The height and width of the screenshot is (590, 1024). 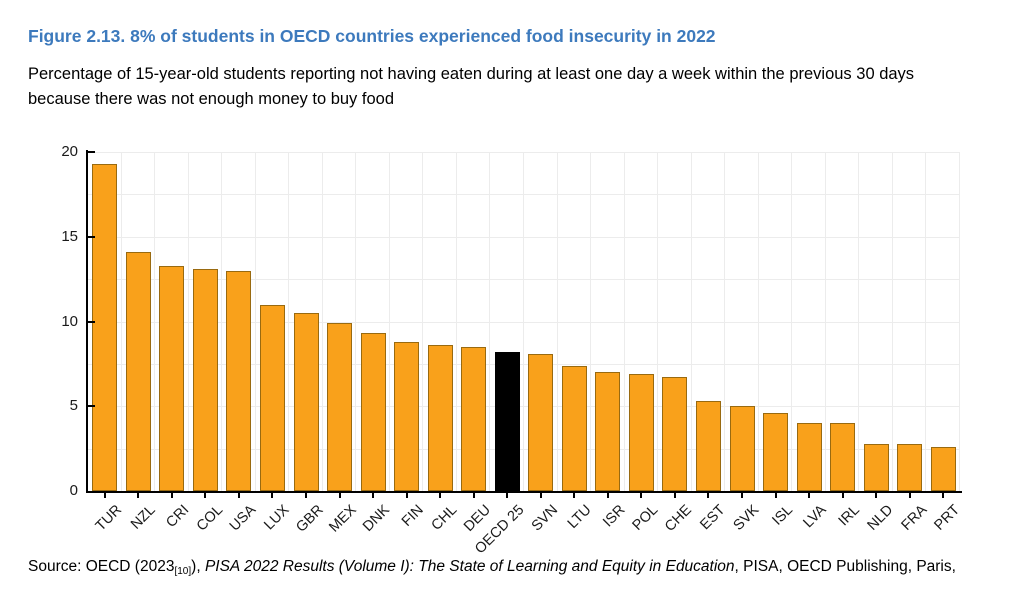 I want to click on x-tick-label-LVA: LVA, so click(x=815, y=517).